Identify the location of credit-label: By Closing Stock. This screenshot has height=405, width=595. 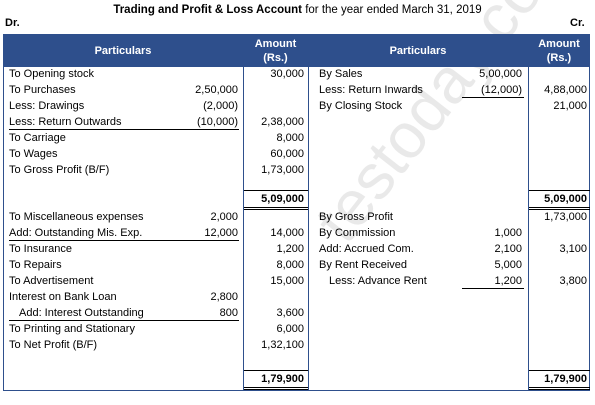
(361, 106).